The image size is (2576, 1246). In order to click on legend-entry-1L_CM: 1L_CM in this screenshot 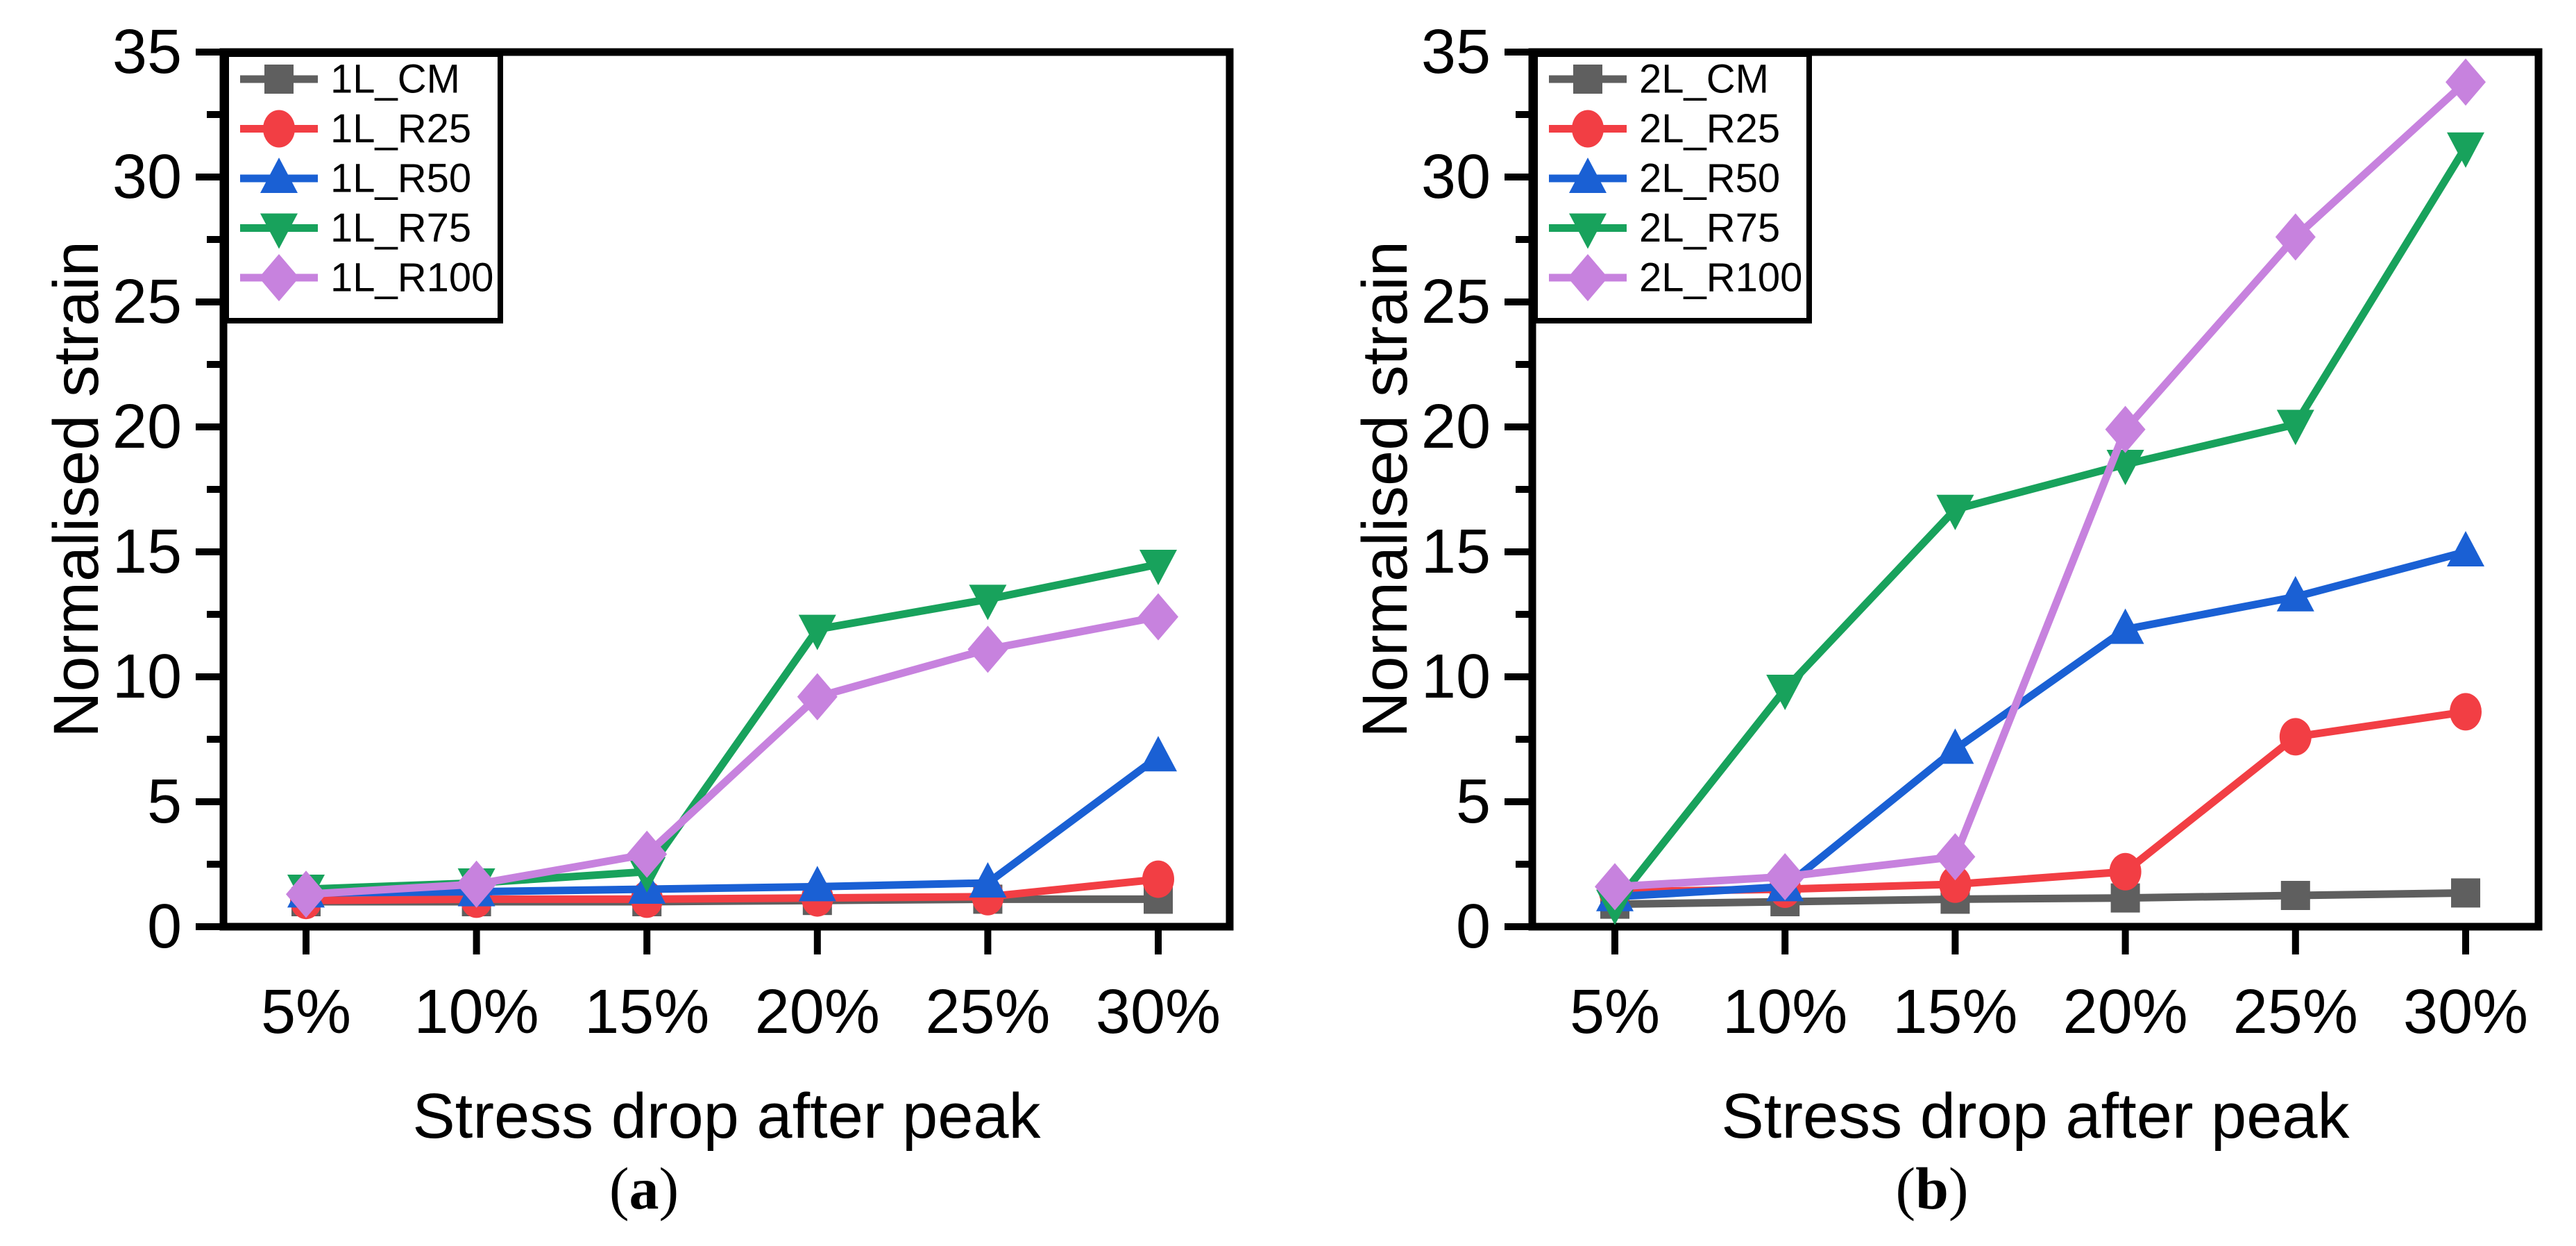, I will do `click(350, 79)`.